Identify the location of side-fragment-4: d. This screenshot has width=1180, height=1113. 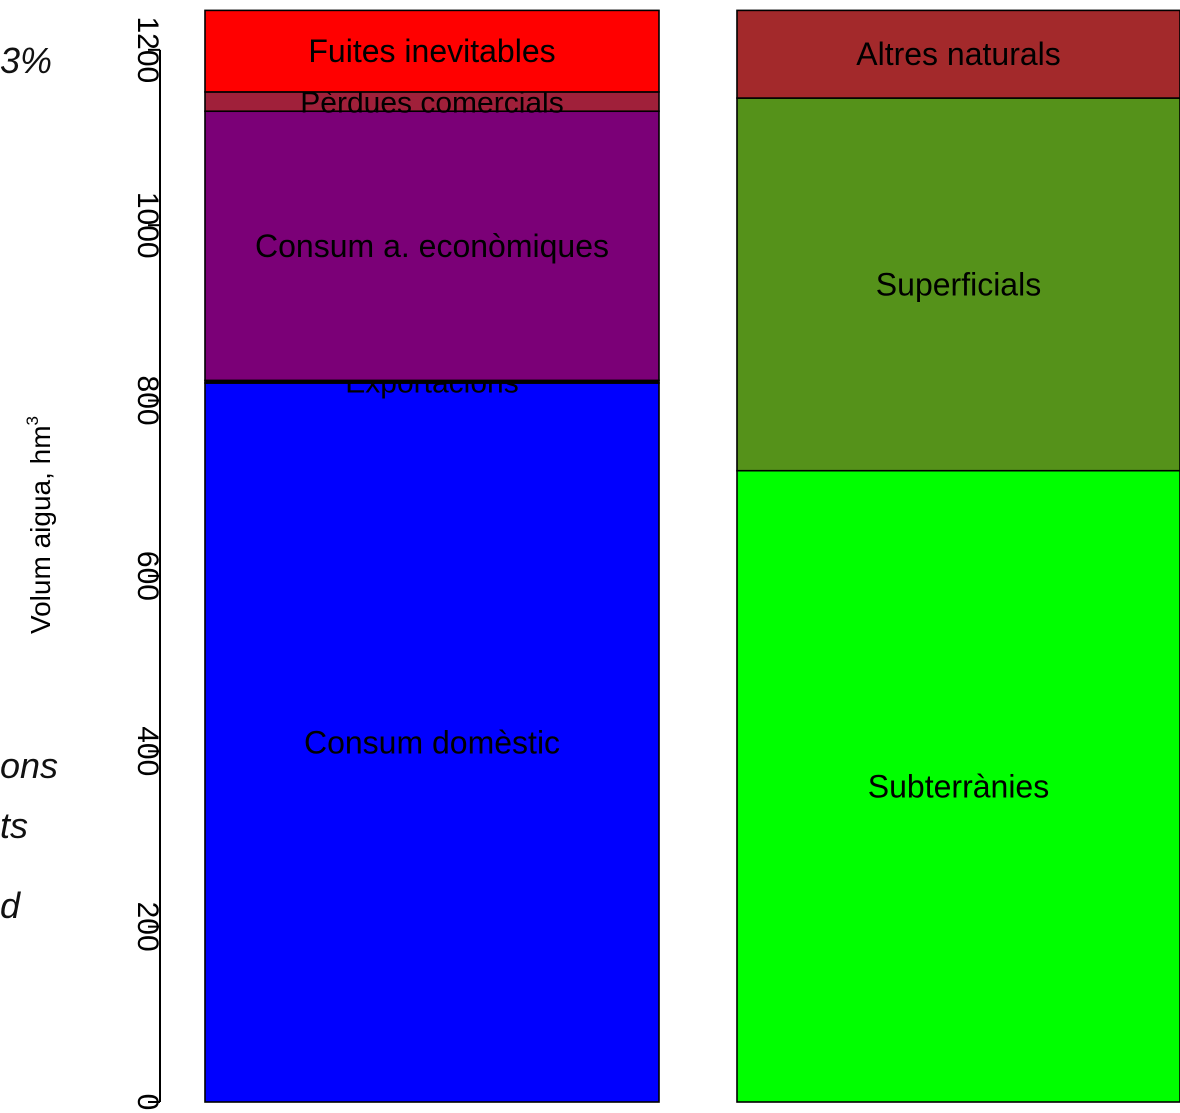
(10, 905).